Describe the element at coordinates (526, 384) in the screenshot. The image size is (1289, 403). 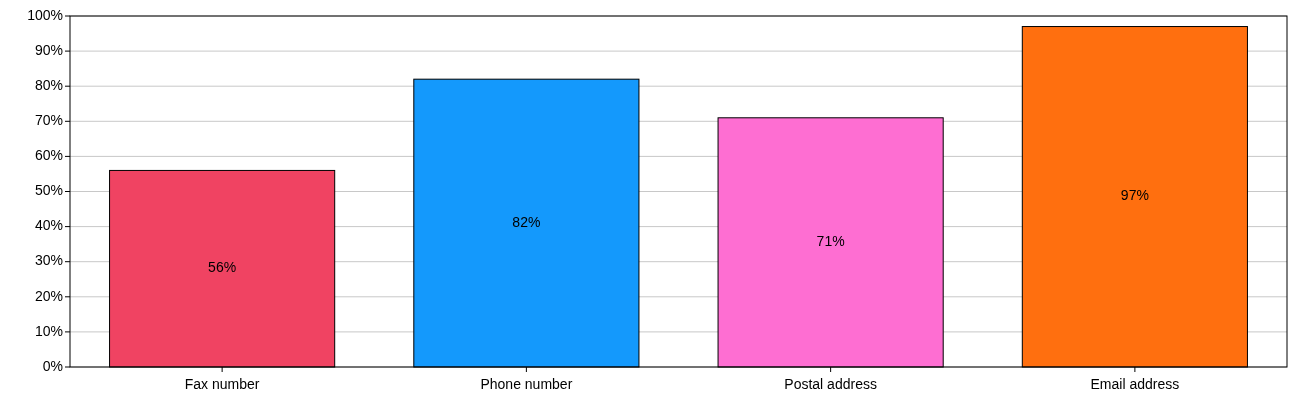
I see `x-tick-label: Phone number` at that location.